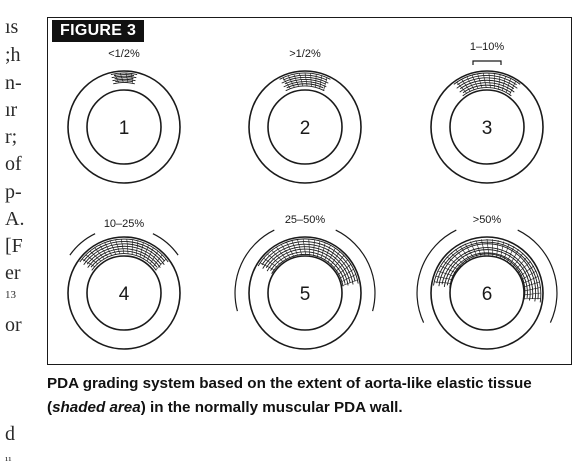  Describe the element at coordinates (10, 295) in the screenshot. I see `text-fragment: 13` at that location.